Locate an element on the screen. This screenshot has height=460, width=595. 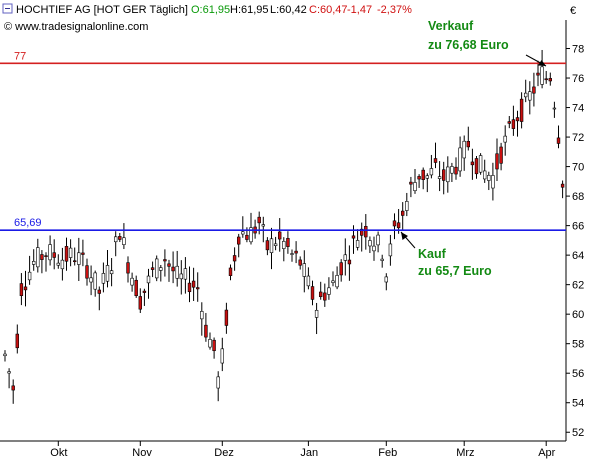
sell-label-line2: zu 76,68 Euro is located at coordinates (468, 45).